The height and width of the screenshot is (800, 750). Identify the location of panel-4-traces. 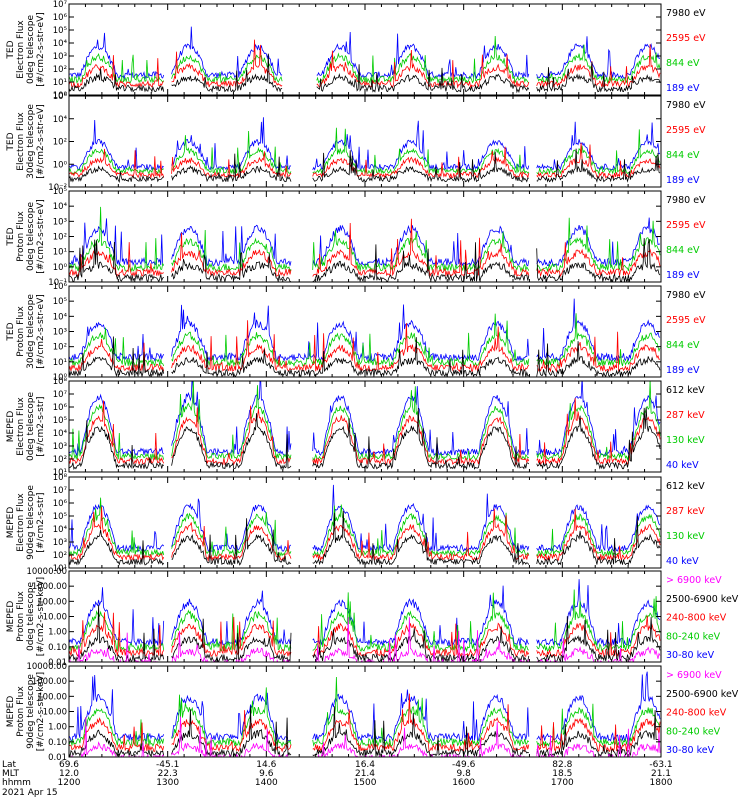
(365, 337).